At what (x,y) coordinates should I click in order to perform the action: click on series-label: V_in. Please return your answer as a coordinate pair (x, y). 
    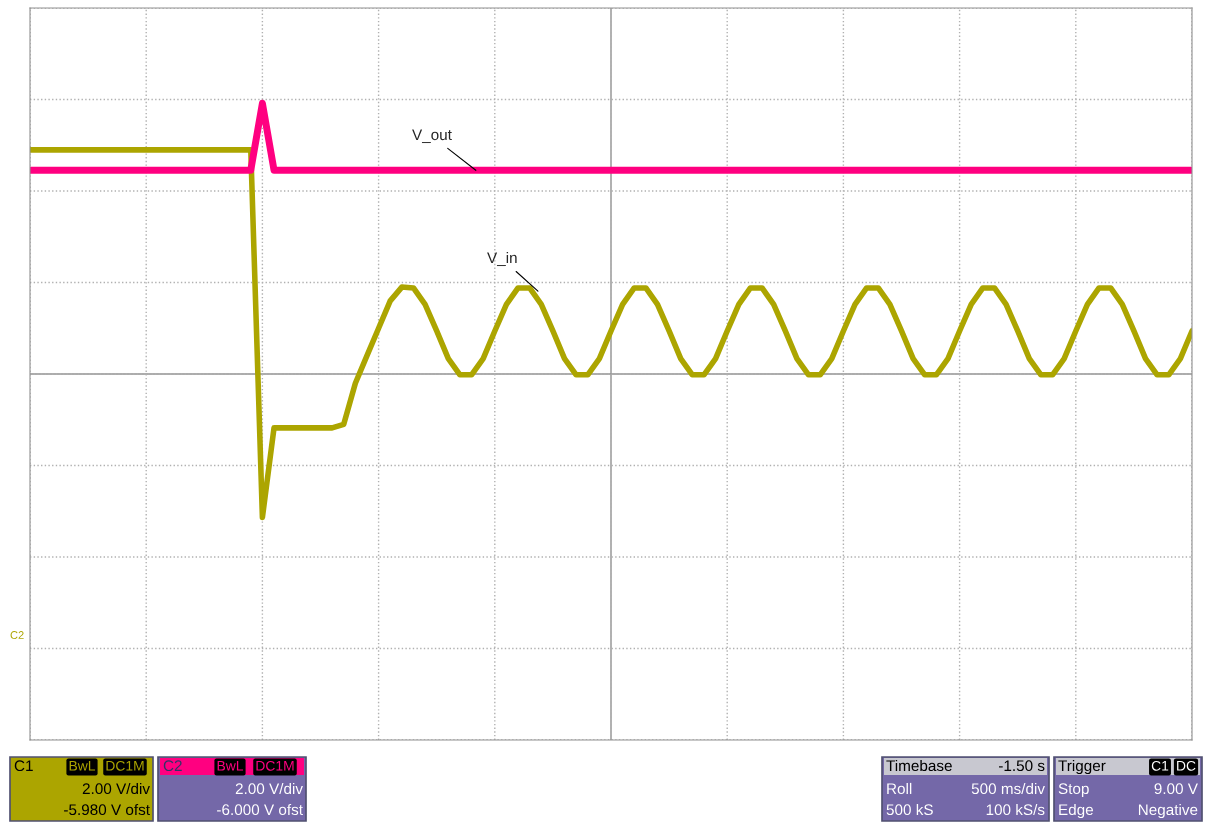
    Looking at the image, I should click on (502, 259).